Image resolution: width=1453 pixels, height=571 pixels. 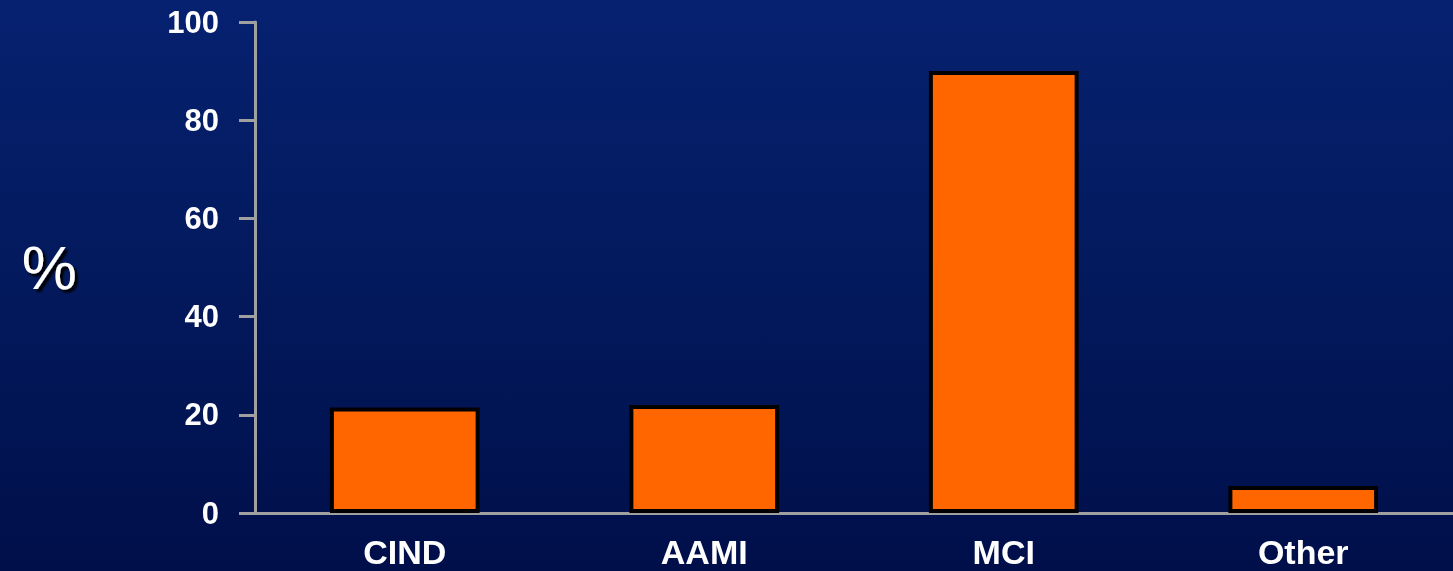 What do you see at coordinates (201, 120) in the screenshot?
I see `y-tick-label: 80` at bounding box center [201, 120].